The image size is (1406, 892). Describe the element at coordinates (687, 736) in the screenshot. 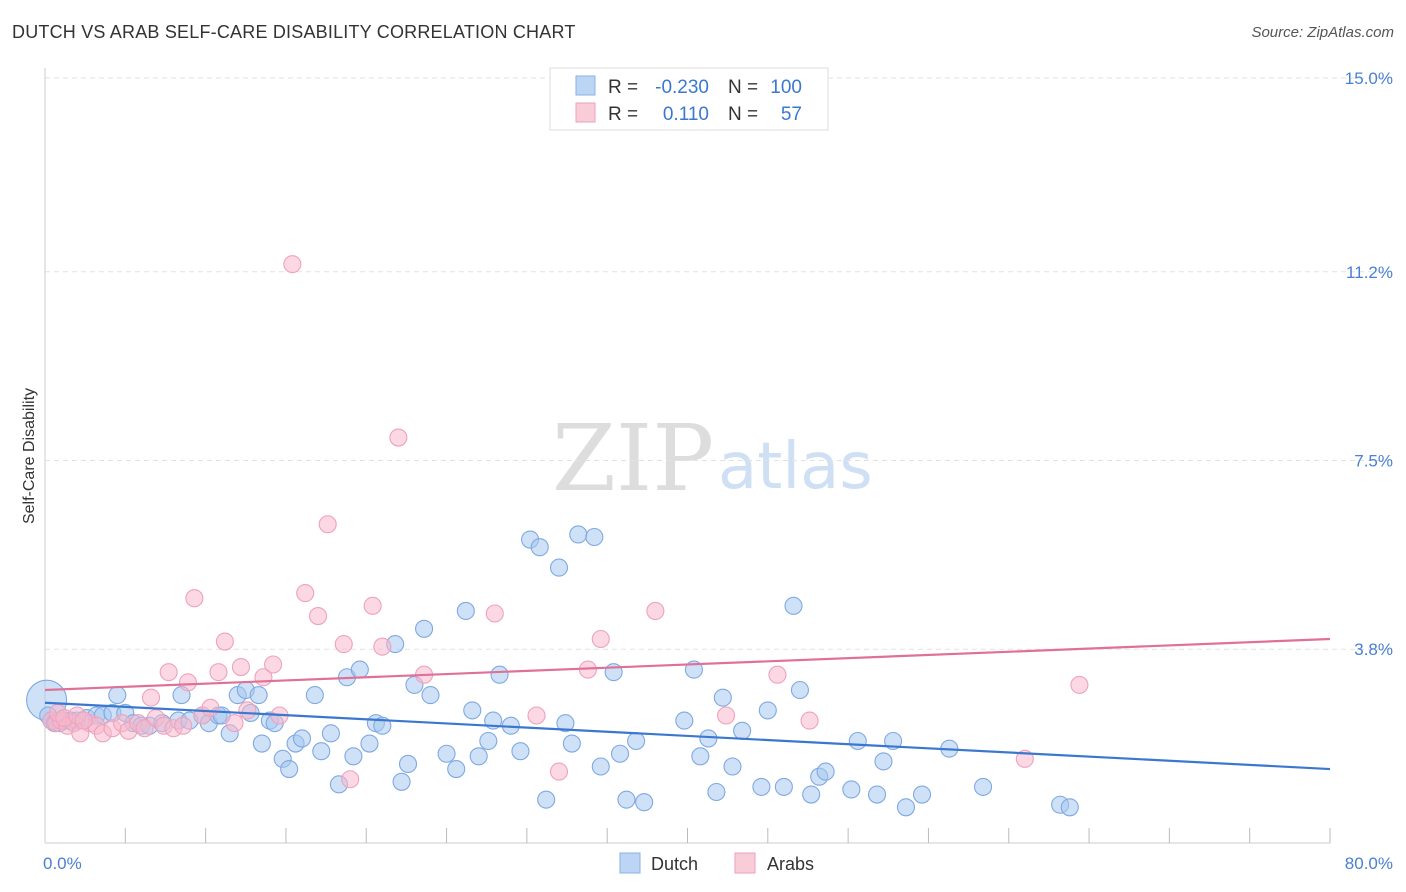

I see `dutch-trend-line` at that location.